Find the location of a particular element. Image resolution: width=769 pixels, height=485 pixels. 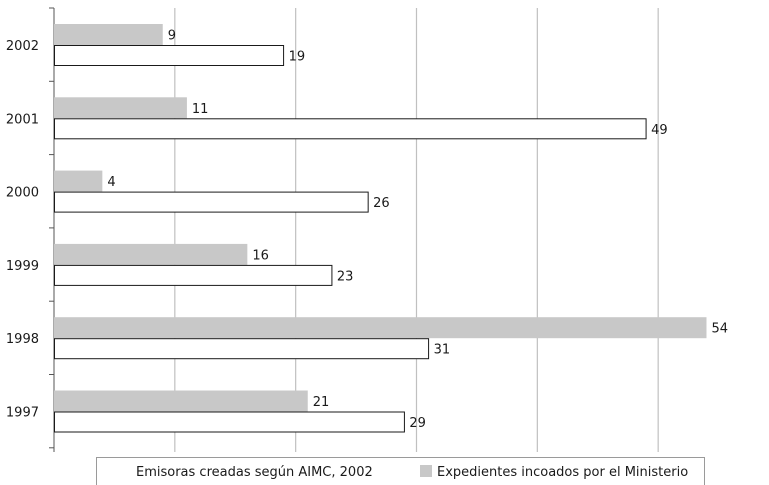

bar-emisoras-2002 is located at coordinates (169, 55).